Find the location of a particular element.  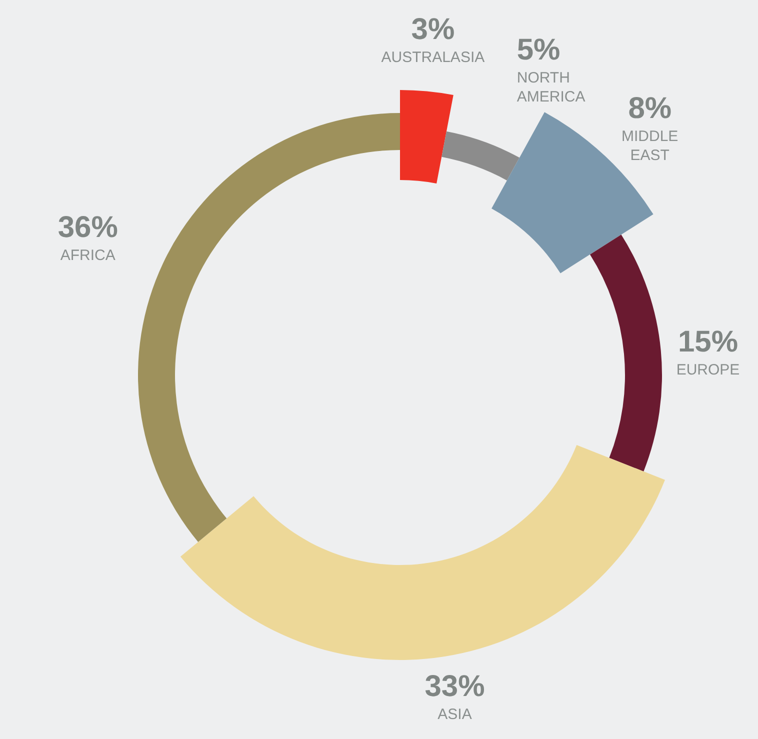

slice-label: ASIA is located at coordinates (455, 714).